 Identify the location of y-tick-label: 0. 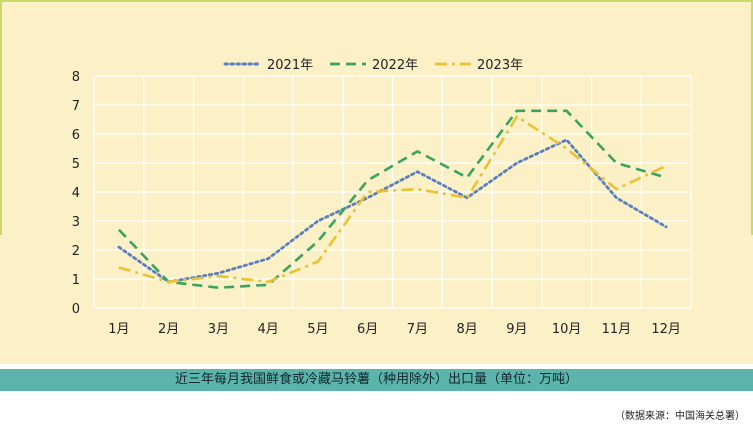
(76, 309).